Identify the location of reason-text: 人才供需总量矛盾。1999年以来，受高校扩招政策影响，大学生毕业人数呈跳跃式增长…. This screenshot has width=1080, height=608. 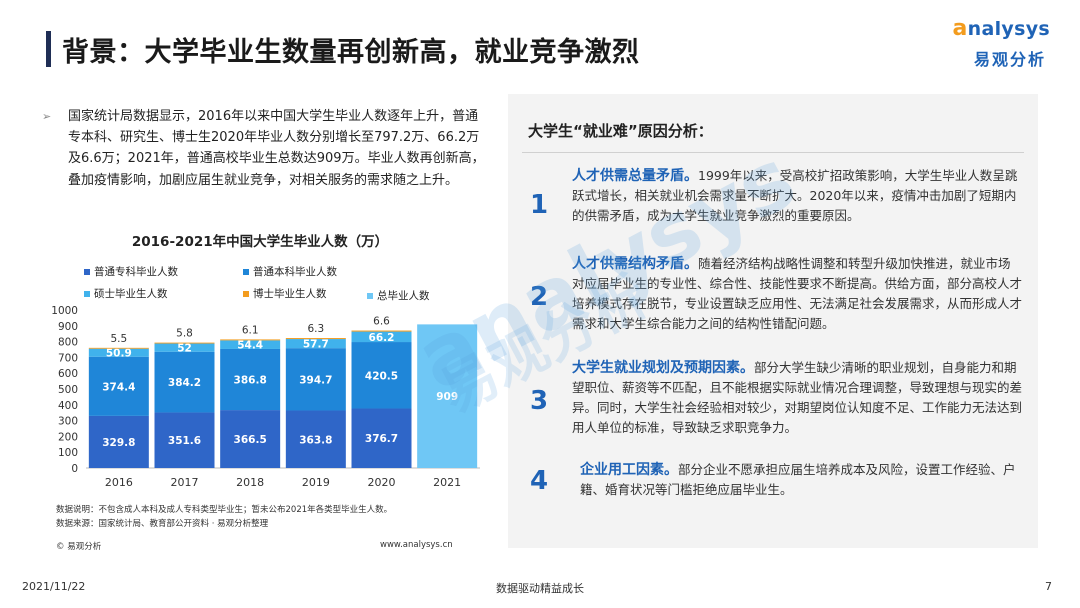
(797, 196).